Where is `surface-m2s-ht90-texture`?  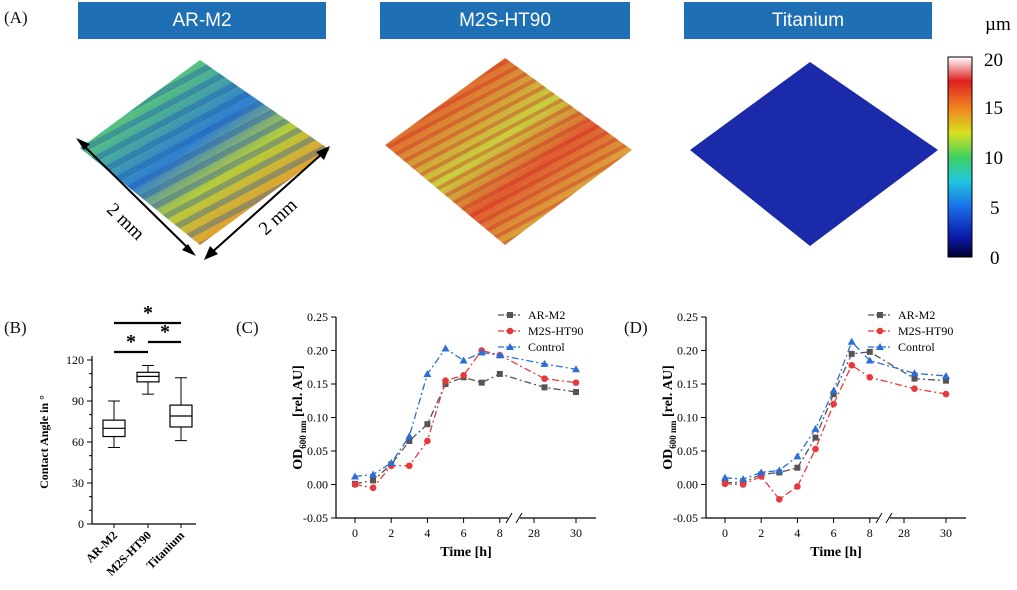
surface-m2s-ht90-texture is located at coordinates (508, 151).